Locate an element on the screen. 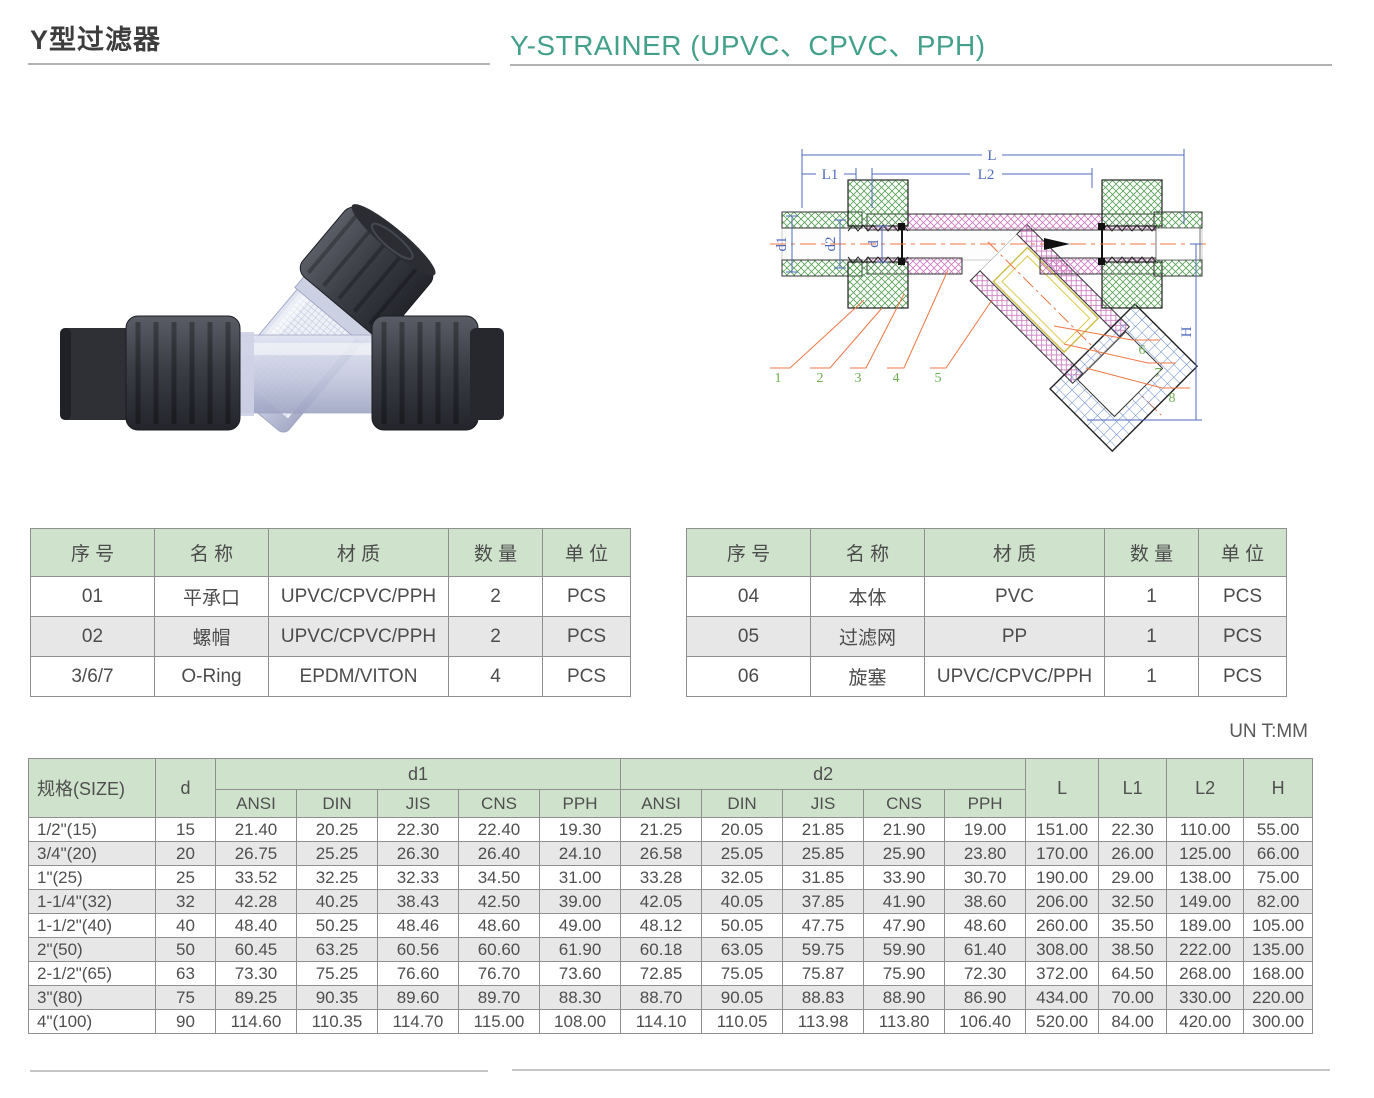 The width and height of the screenshot is (1374, 1098). table-cell: 300.00 is located at coordinates (1278, 1021).